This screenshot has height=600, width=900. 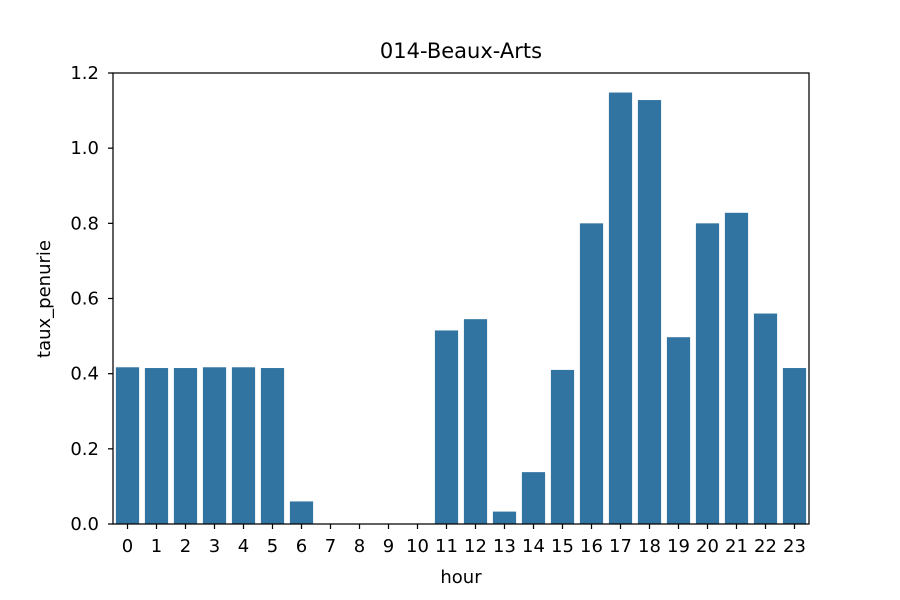 What do you see at coordinates (84, 299) in the screenshot?
I see `y-tick-label: 0.6` at bounding box center [84, 299].